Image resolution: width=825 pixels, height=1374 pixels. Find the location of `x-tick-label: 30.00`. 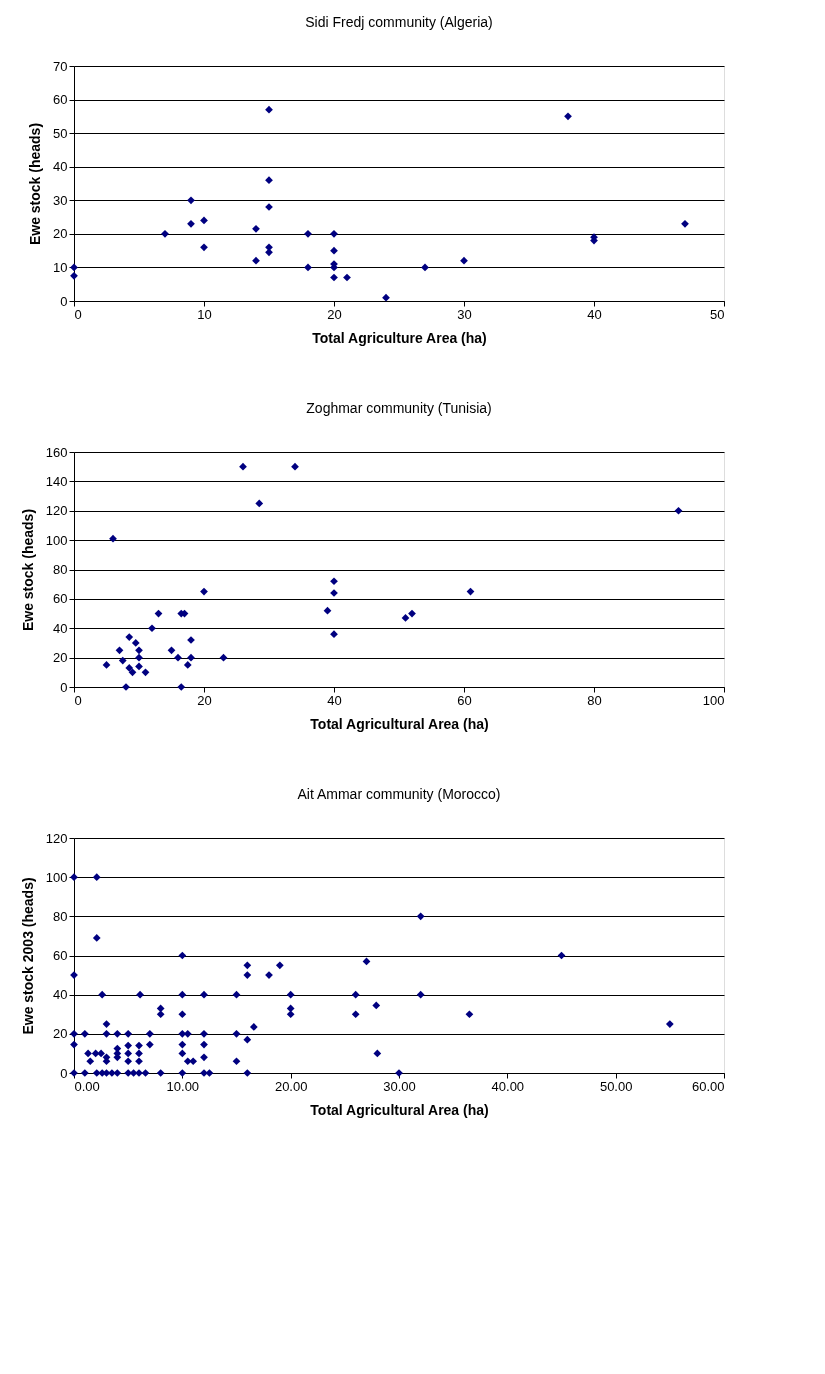

x-tick-label: 30.00 is located at coordinates (399, 1086).